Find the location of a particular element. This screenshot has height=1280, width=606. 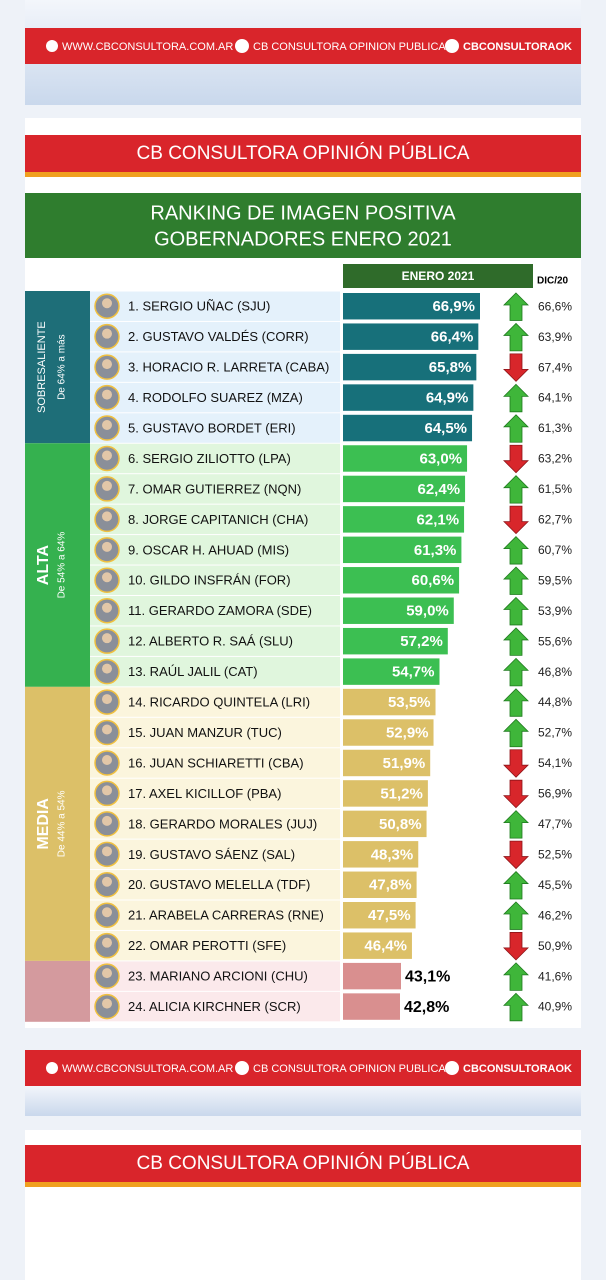

previous-value: 47,7% is located at coordinates (555, 824).